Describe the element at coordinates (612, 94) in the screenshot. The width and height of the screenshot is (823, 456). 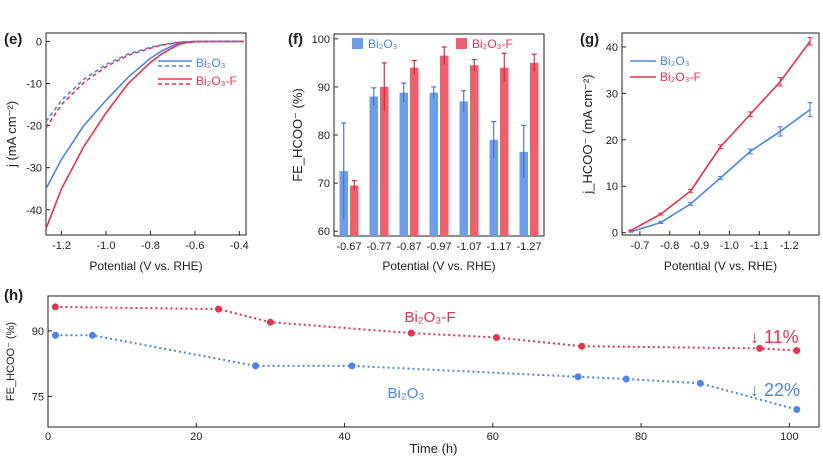
I see `y-tick-label-g: 30` at that location.